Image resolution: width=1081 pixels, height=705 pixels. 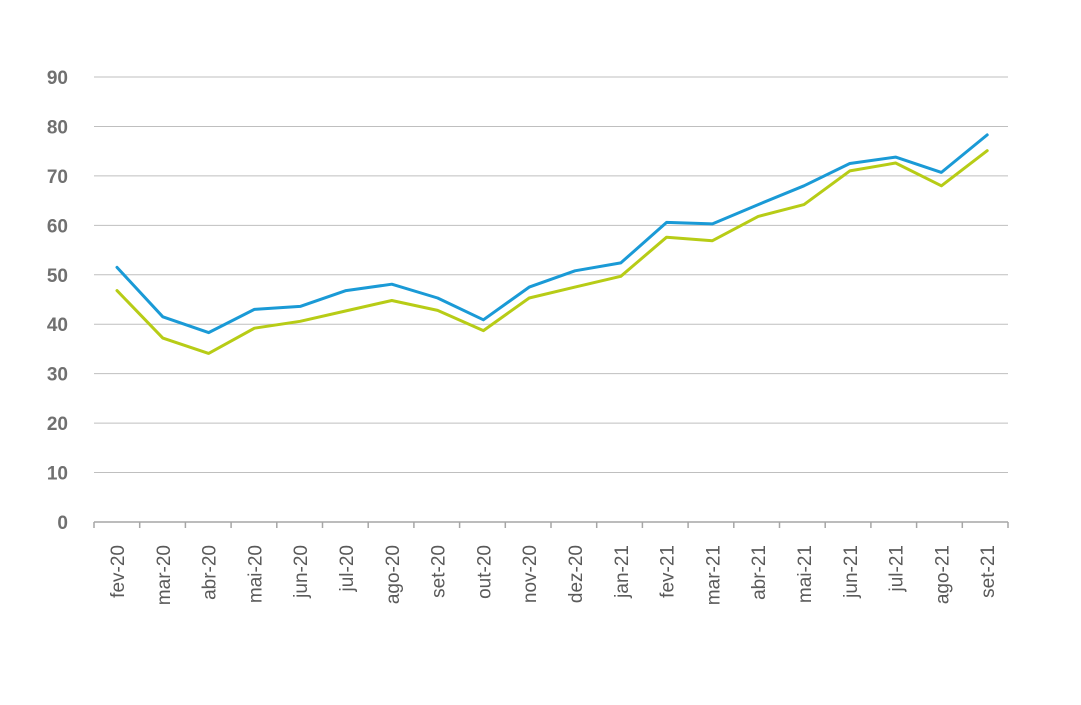 What do you see at coordinates (576, 574) in the screenshot?
I see `x-tick-label: dez-20` at bounding box center [576, 574].